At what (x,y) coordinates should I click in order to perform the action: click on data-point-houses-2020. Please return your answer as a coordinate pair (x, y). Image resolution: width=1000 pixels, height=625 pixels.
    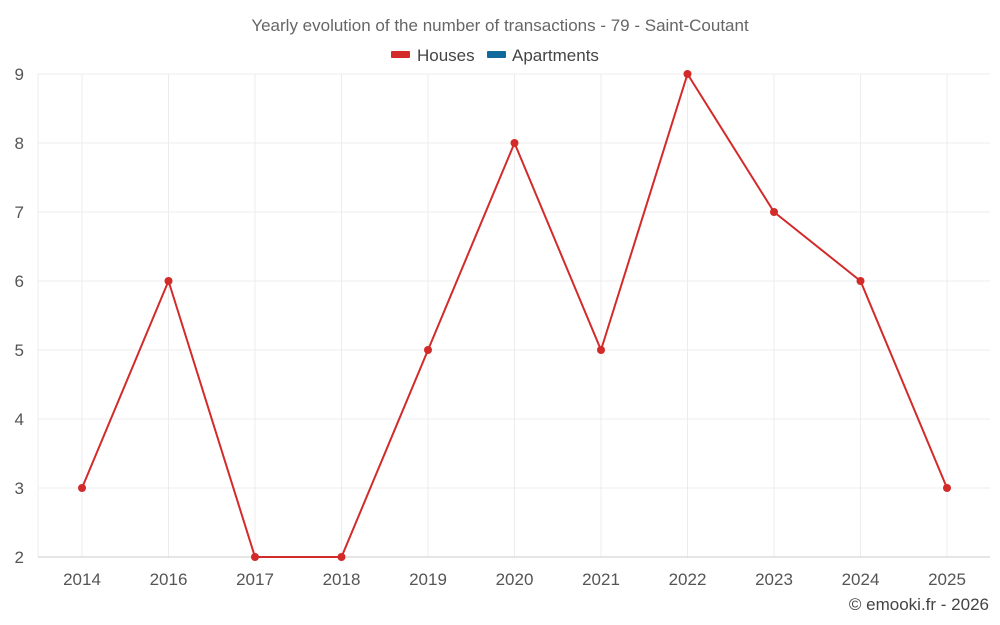
    Looking at the image, I should click on (514, 143).